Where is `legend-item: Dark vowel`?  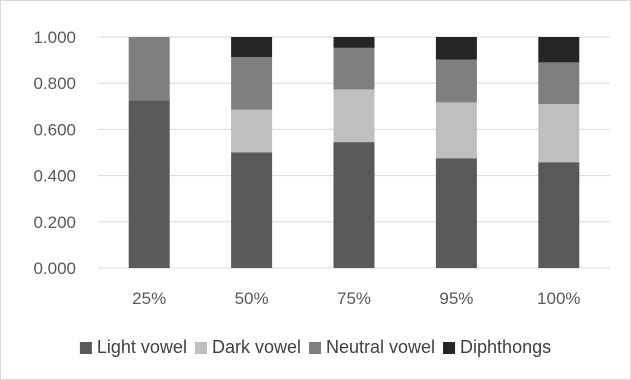 legend-item: Dark vowel is located at coordinates (247, 347).